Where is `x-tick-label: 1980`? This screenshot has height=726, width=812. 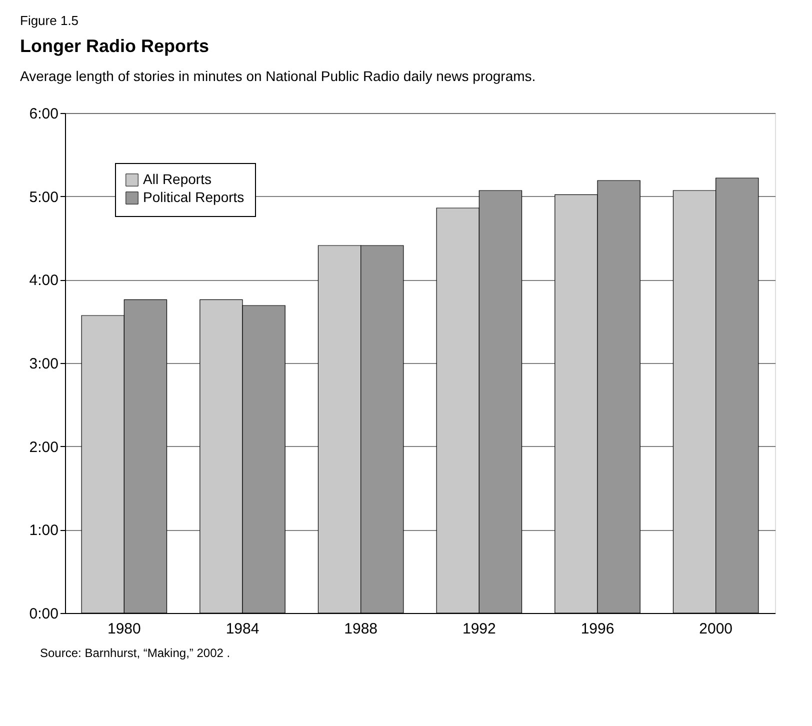
x-tick-label: 1980 is located at coordinates (124, 629).